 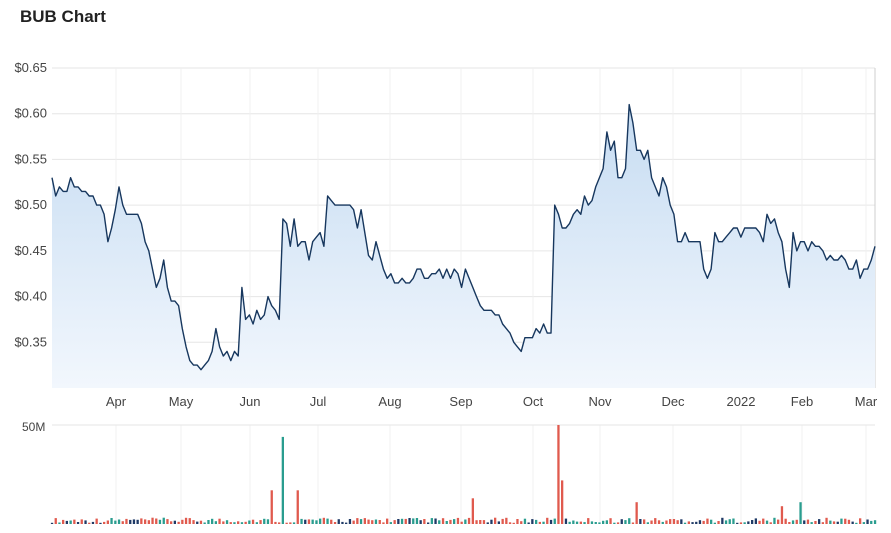 What do you see at coordinates (33, 427) in the screenshot?
I see `volume-axis-label: 50M` at bounding box center [33, 427].